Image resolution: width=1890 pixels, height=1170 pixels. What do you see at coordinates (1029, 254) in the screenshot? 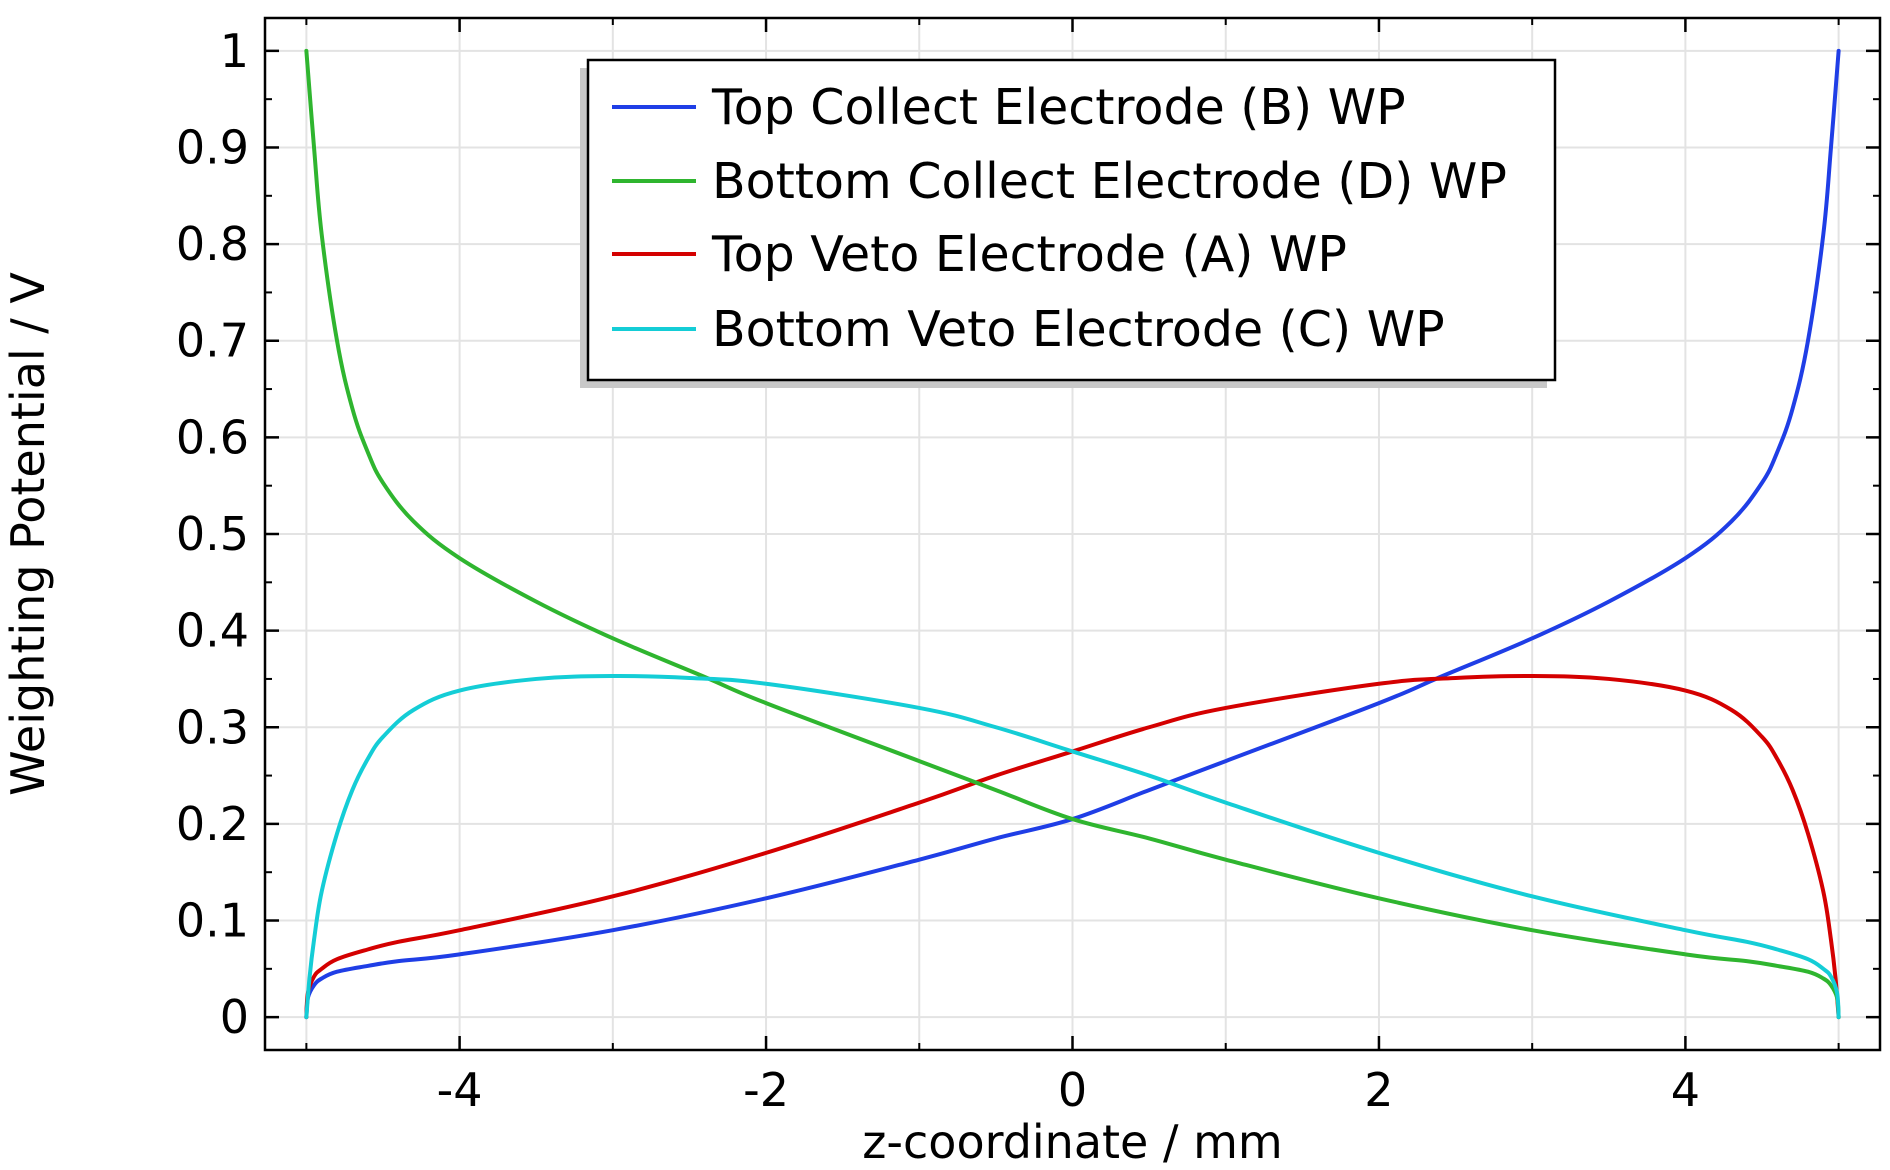
I see `legend-label: Top Veto Electrode (A) WP` at bounding box center [1029, 254].